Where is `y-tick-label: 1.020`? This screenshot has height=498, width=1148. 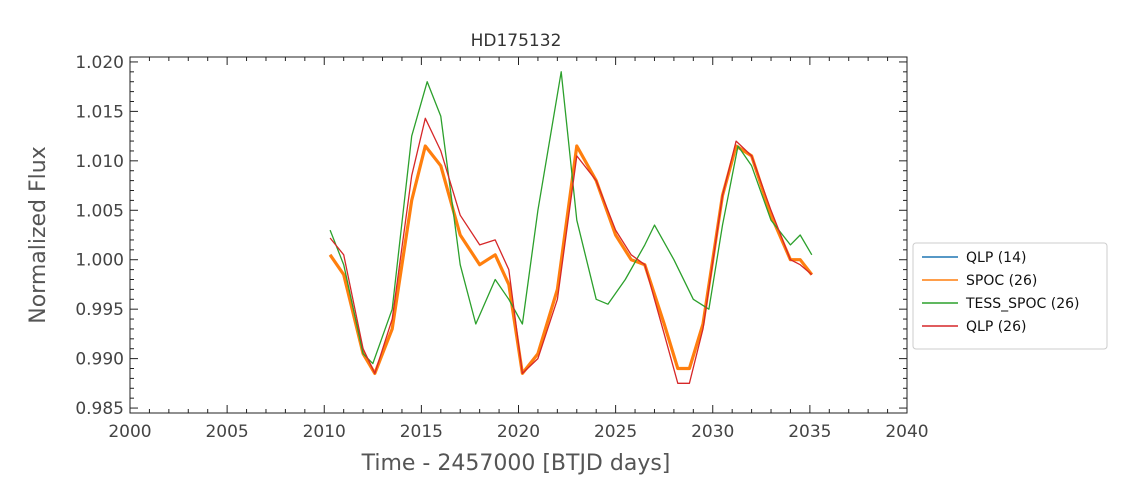
y-tick-label: 1.020 is located at coordinates (99, 63).